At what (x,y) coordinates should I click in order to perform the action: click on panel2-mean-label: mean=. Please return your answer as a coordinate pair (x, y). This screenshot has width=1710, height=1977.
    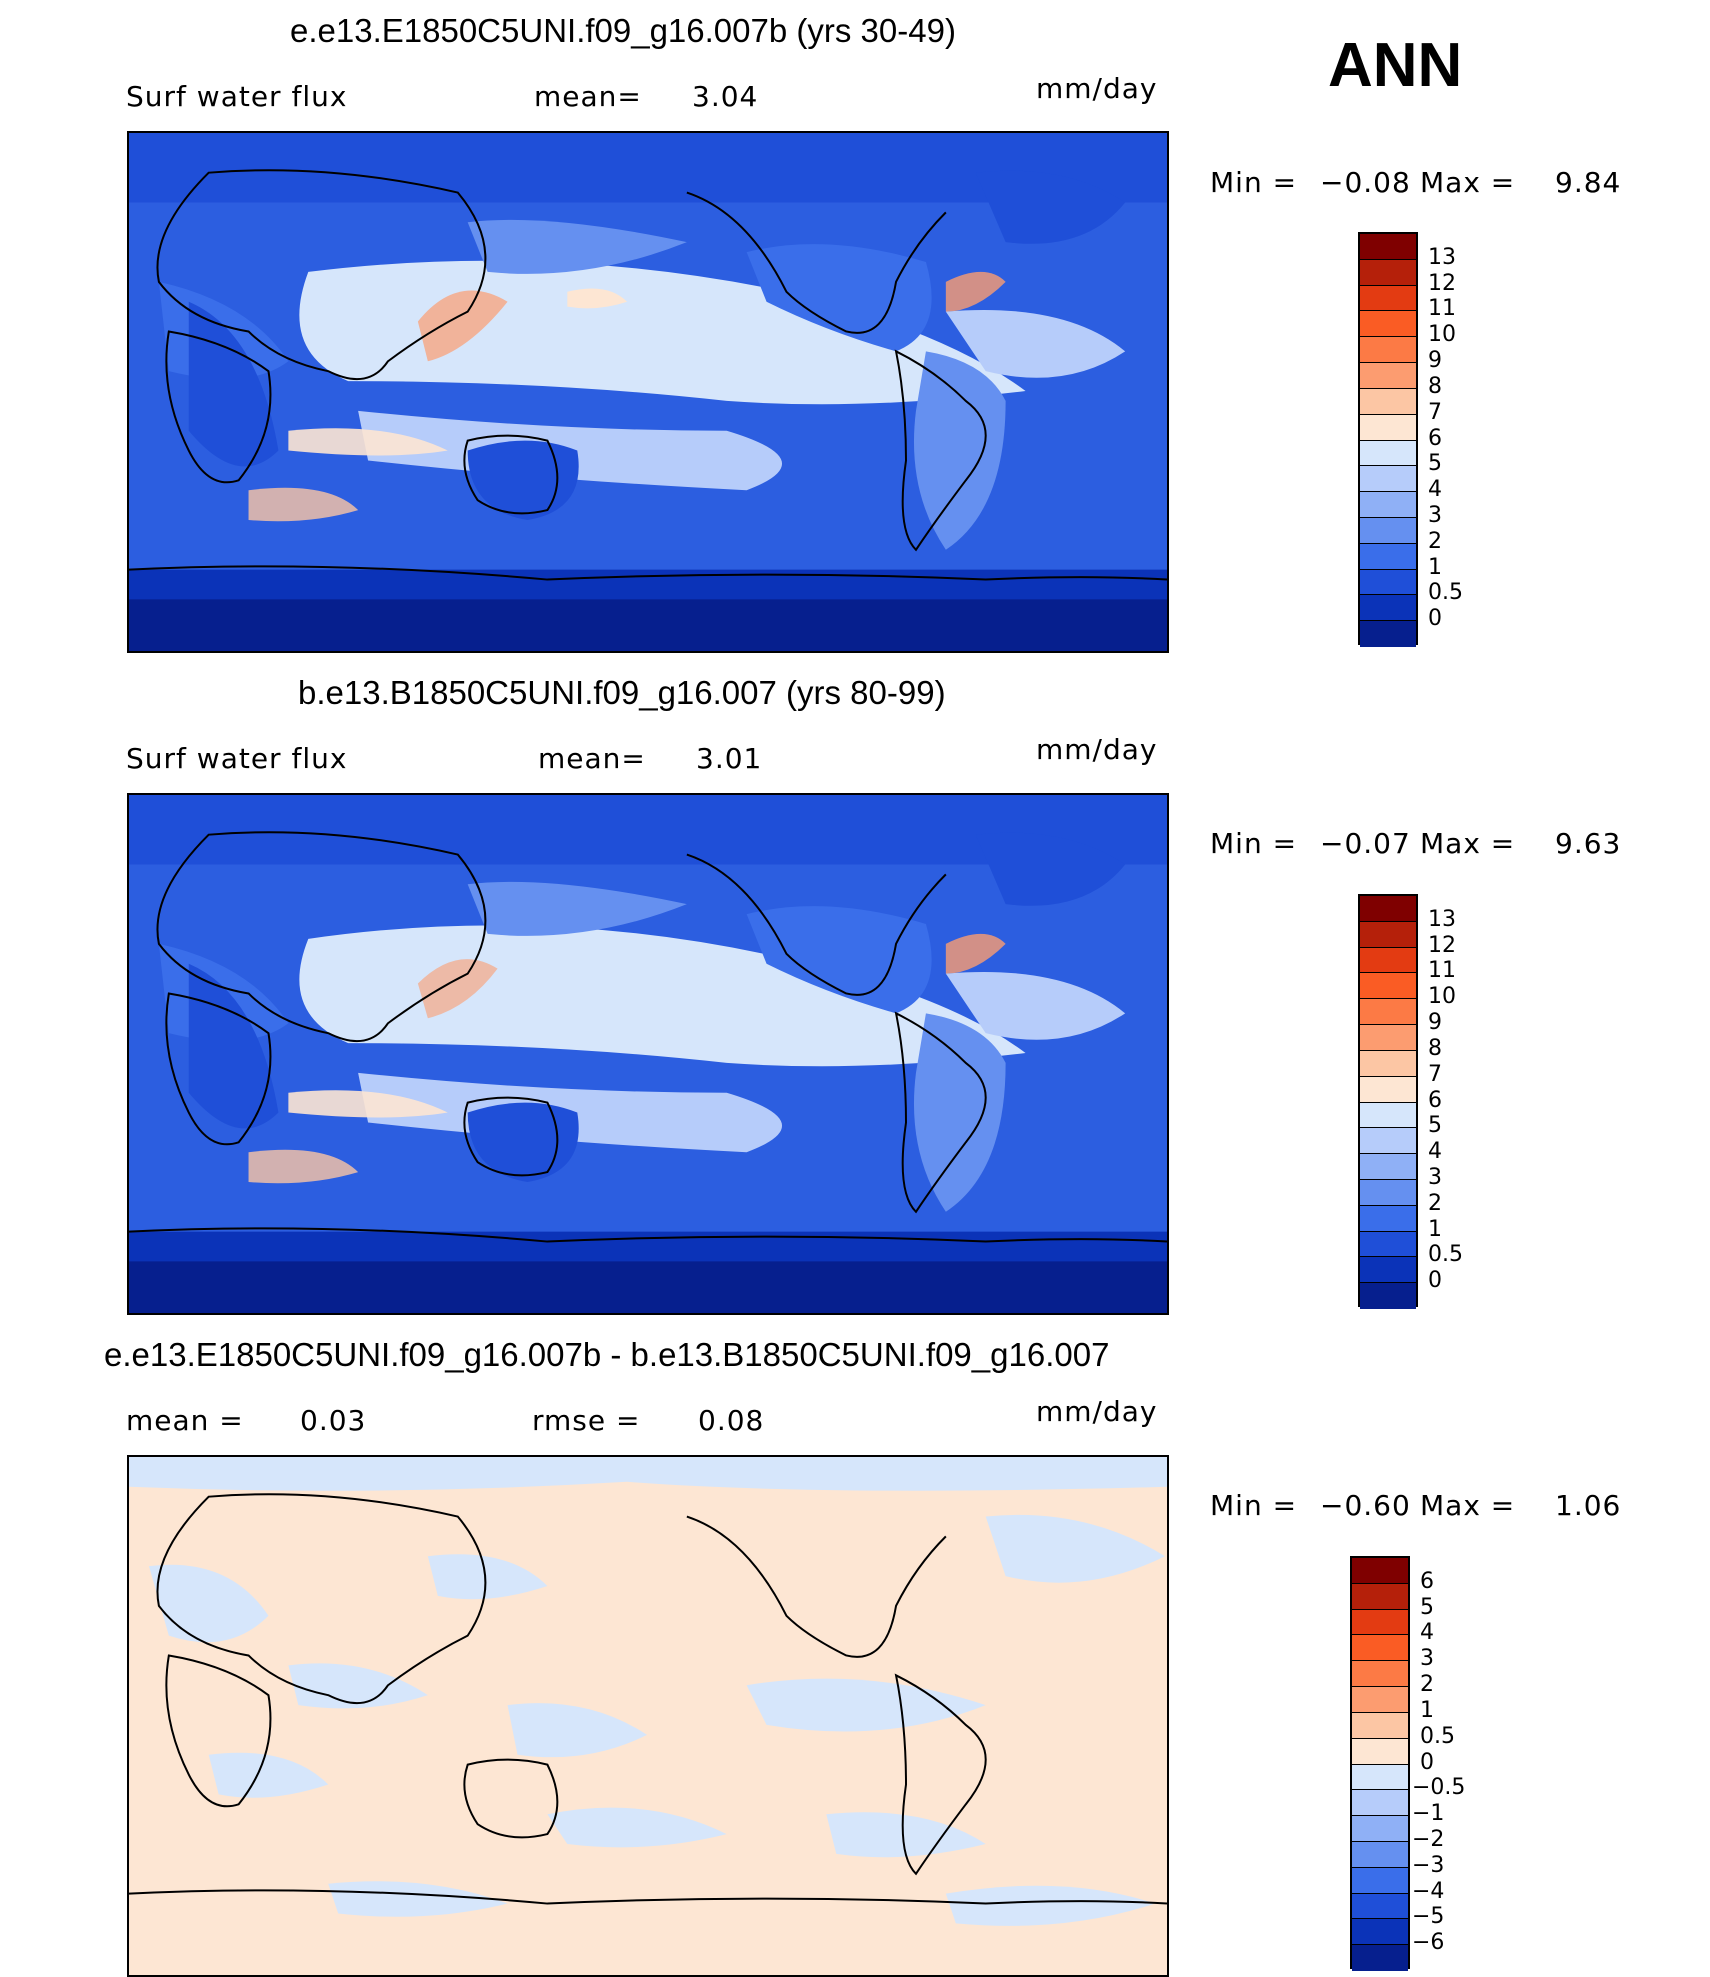
    Looking at the image, I should click on (592, 758).